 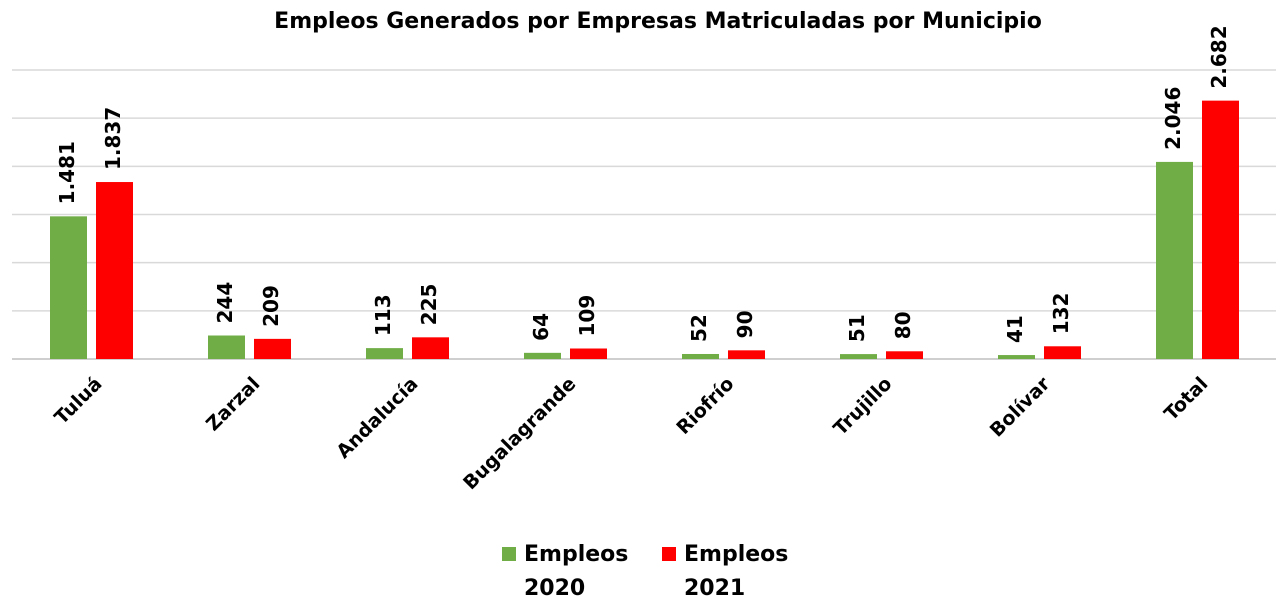 What do you see at coordinates (233, 404) in the screenshot?
I see `x-tick-label: Zarzal` at bounding box center [233, 404].